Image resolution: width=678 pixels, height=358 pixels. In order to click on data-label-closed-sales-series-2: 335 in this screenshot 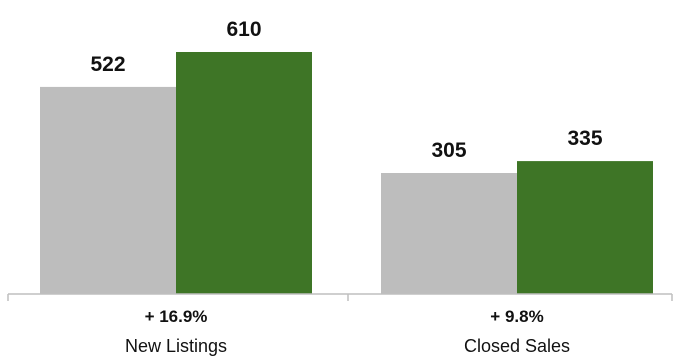, I will do `click(584, 138)`.